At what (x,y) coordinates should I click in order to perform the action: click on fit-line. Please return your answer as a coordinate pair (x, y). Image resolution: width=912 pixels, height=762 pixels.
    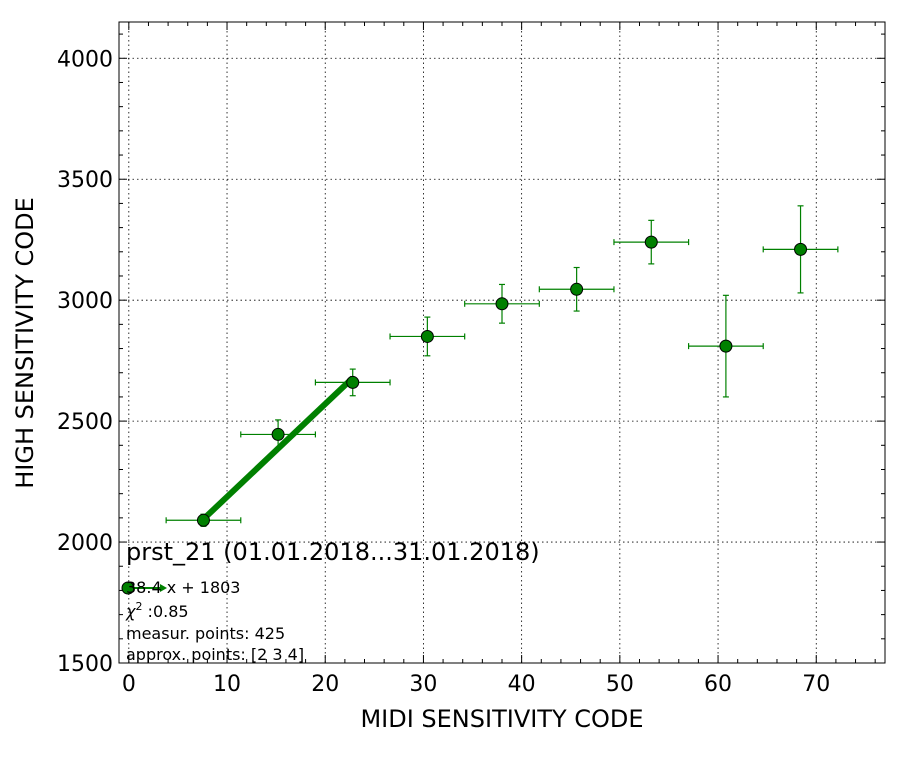
    Looking at the image, I should click on (278, 448).